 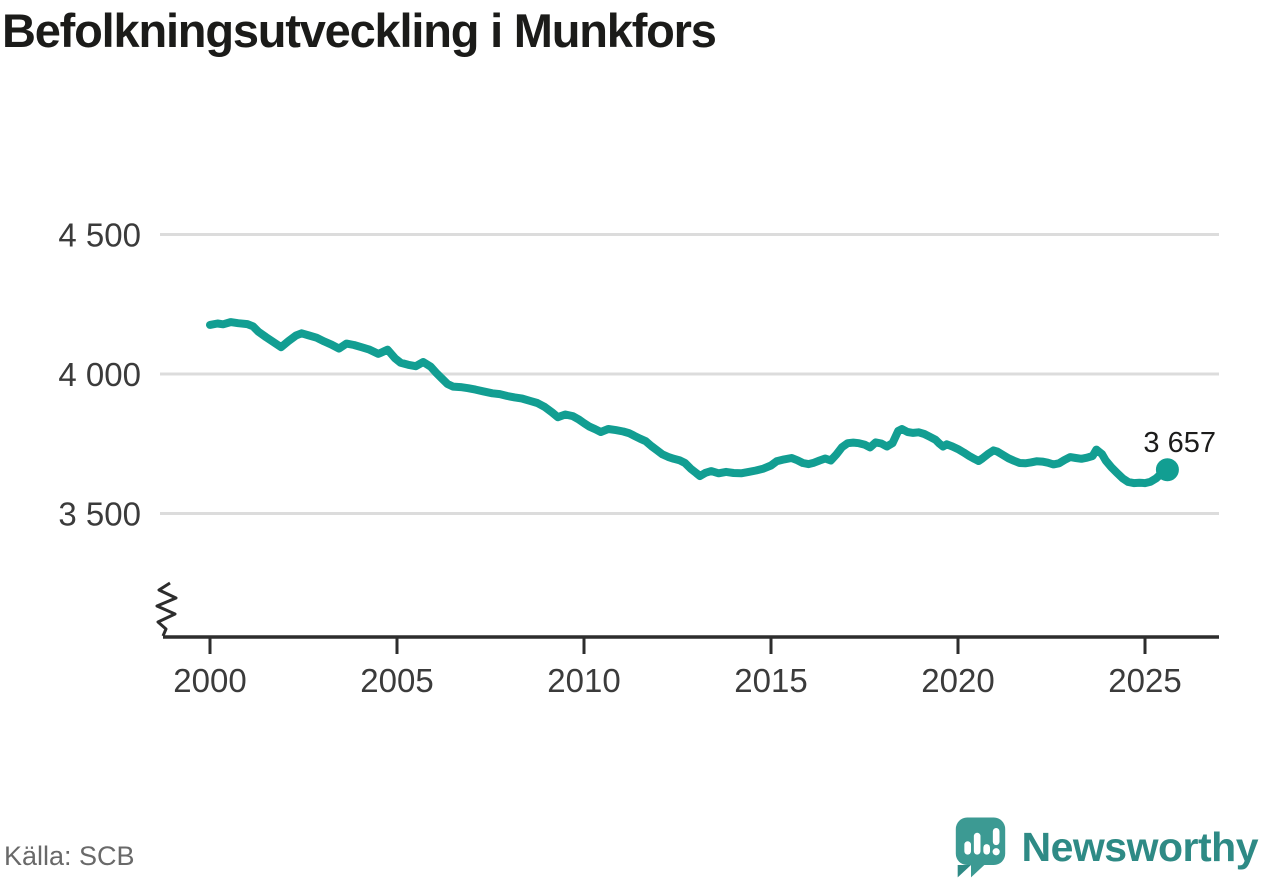 What do you see at coordinates (967, 848) in the screenshot?
I see `logo-bar-short` at bounding box center [967, 848].